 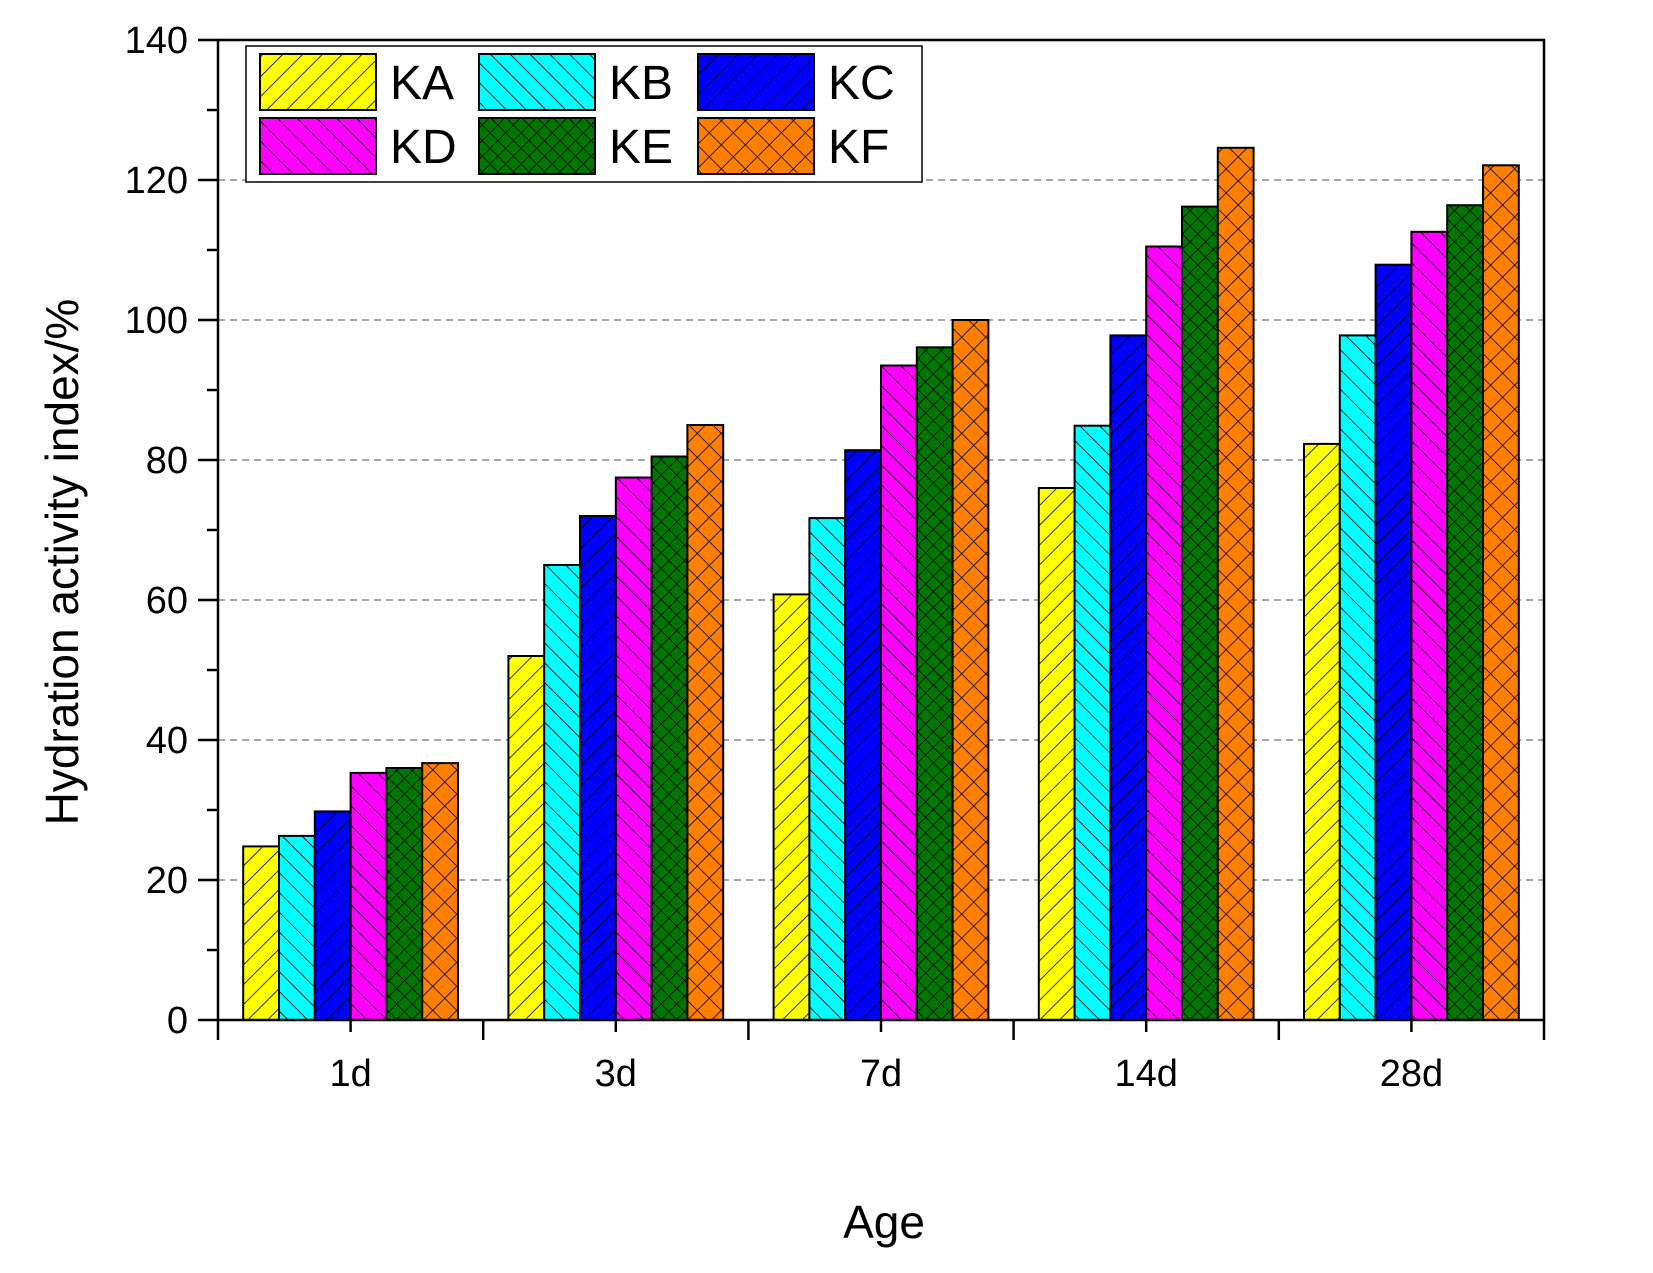 I want to click on bar-hatch-ka-14d, so click(x=1056, y=754).